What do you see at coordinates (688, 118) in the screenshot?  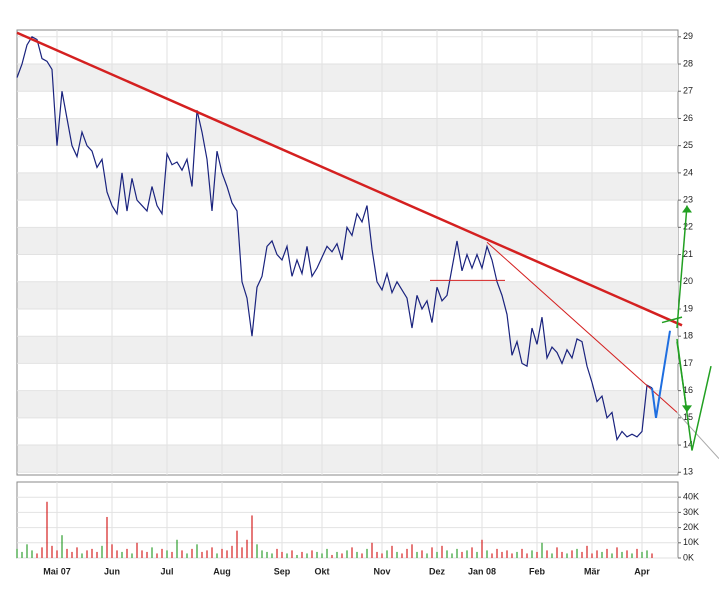 I see `y-tick-label: 26` at bounding box center [688, 118].